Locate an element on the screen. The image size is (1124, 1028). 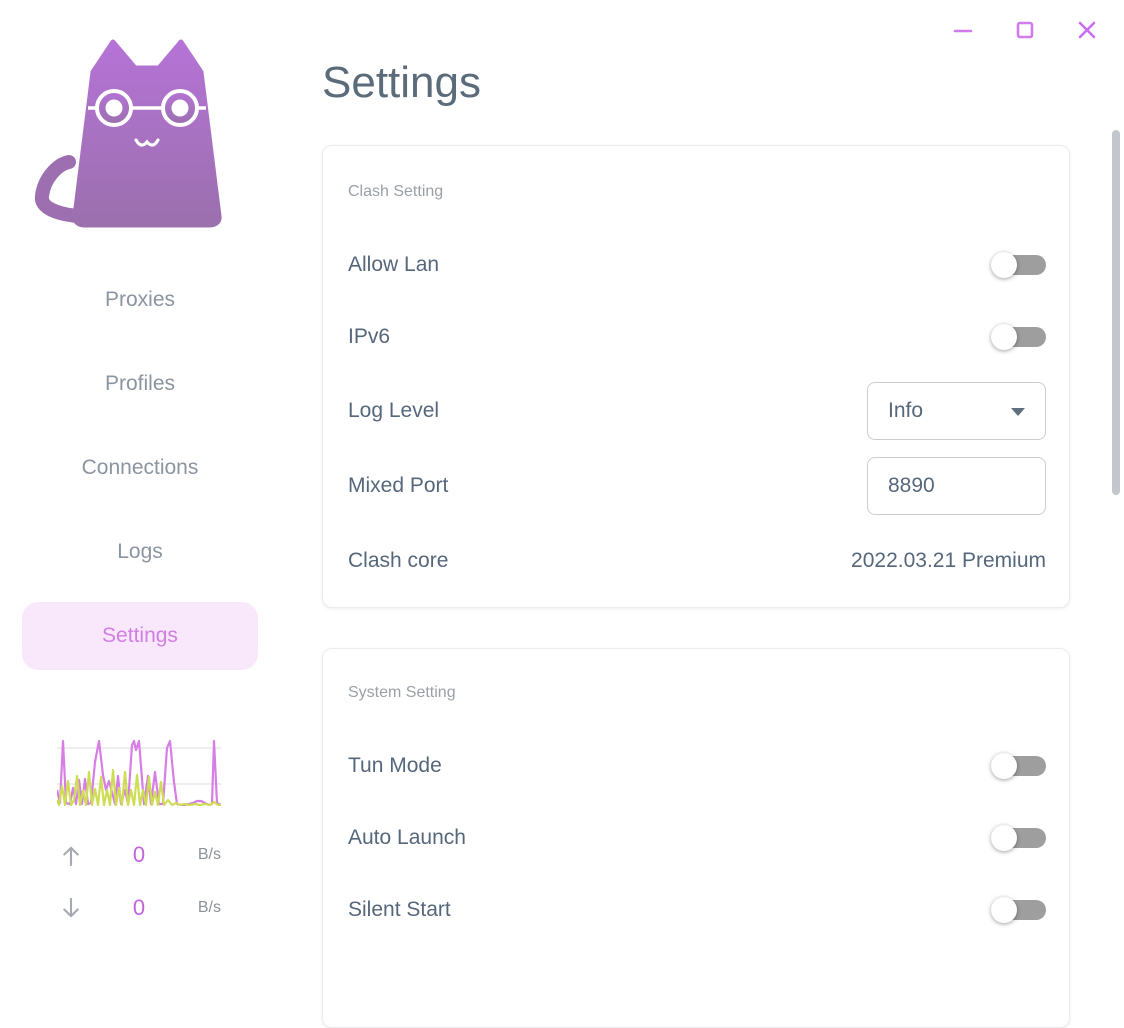
download-stat: 0 B/s is located at coordinates (139, 908).